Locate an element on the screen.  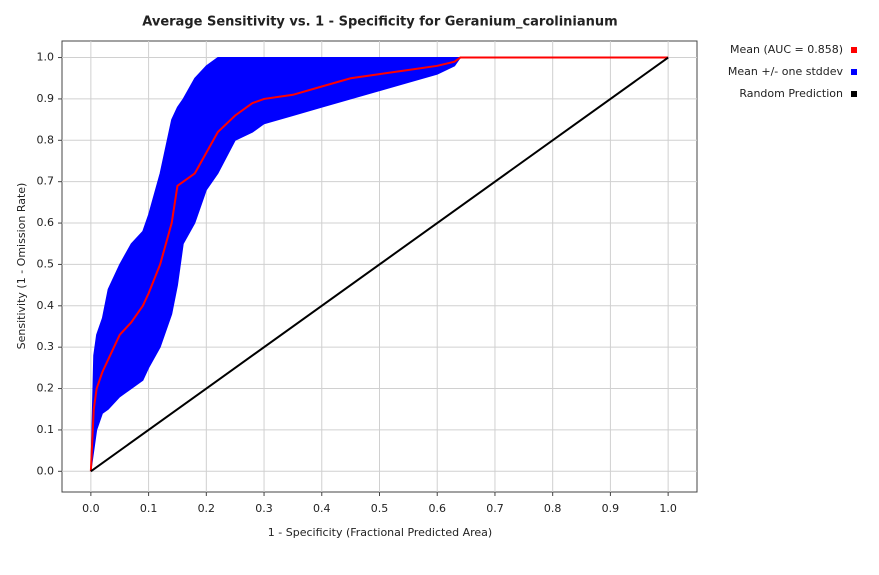
y-tick-label: 0.7 is located at coordinates (46, 181).